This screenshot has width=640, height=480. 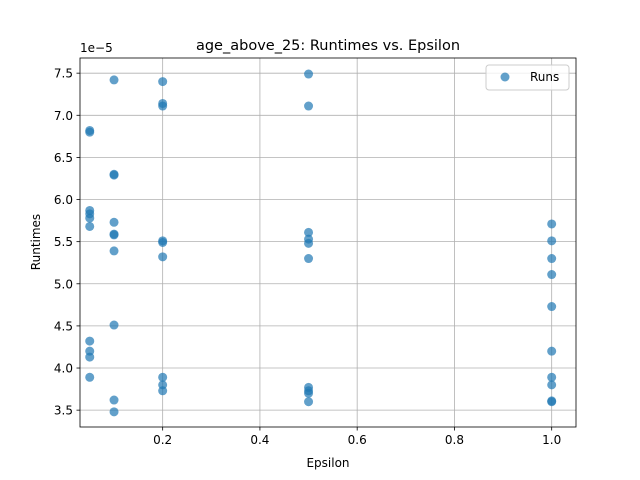 I want to click on legend-marker, so click(x=505, y=77).